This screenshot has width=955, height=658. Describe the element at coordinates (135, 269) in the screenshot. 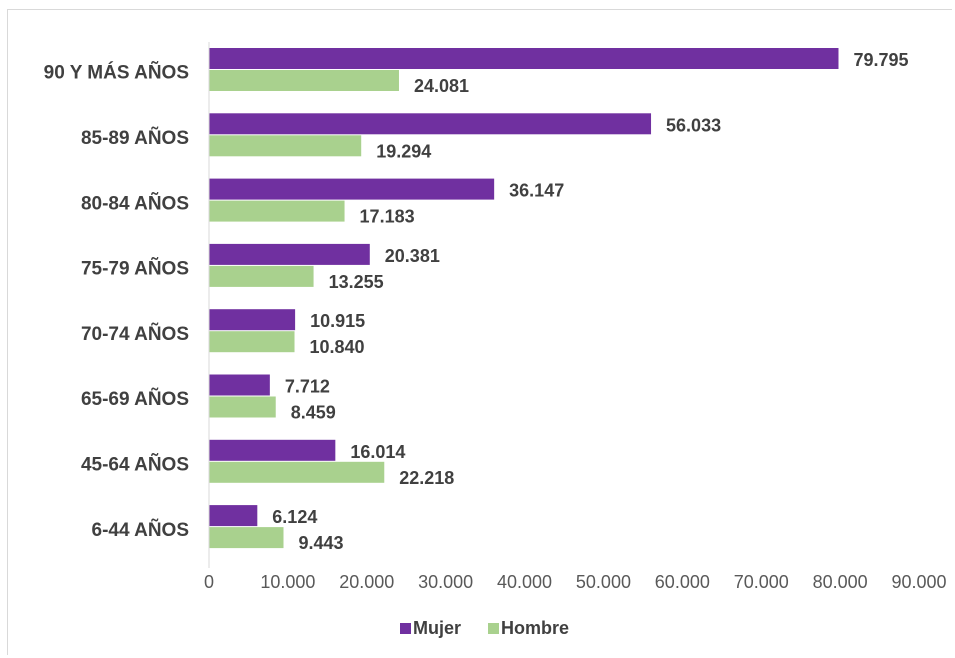

I see `category-label: 75-79 AÑOS` at that location.